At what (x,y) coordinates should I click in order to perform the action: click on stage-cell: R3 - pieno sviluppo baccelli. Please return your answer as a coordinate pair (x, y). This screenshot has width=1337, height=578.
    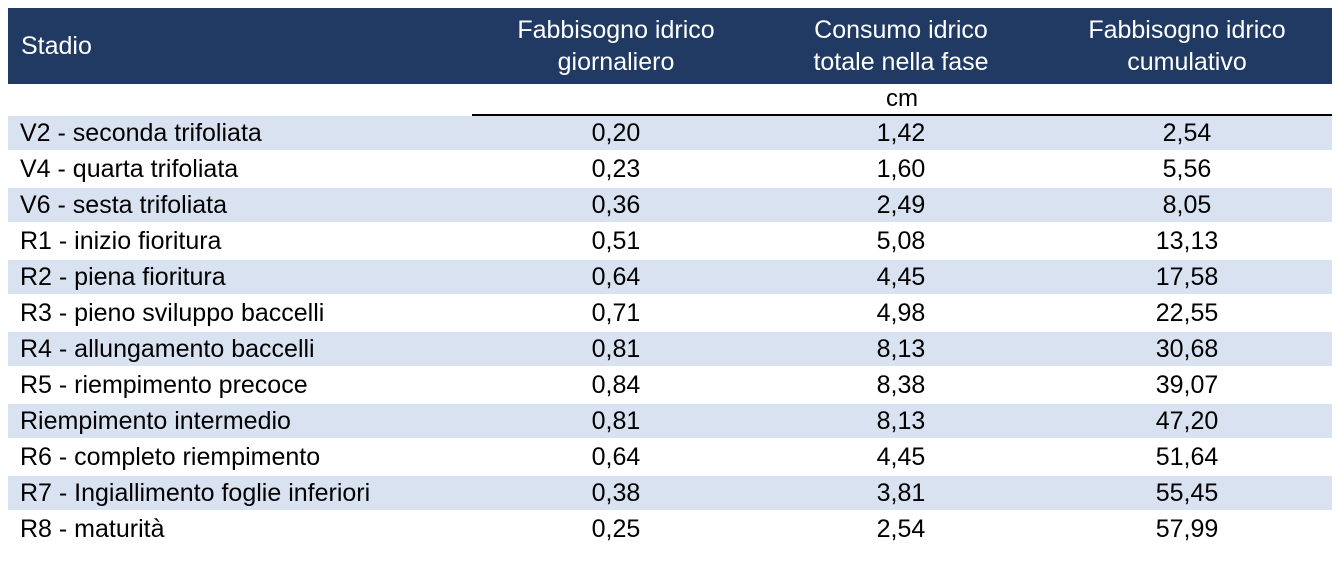
    Looking at the image, I should click on (240, 314).